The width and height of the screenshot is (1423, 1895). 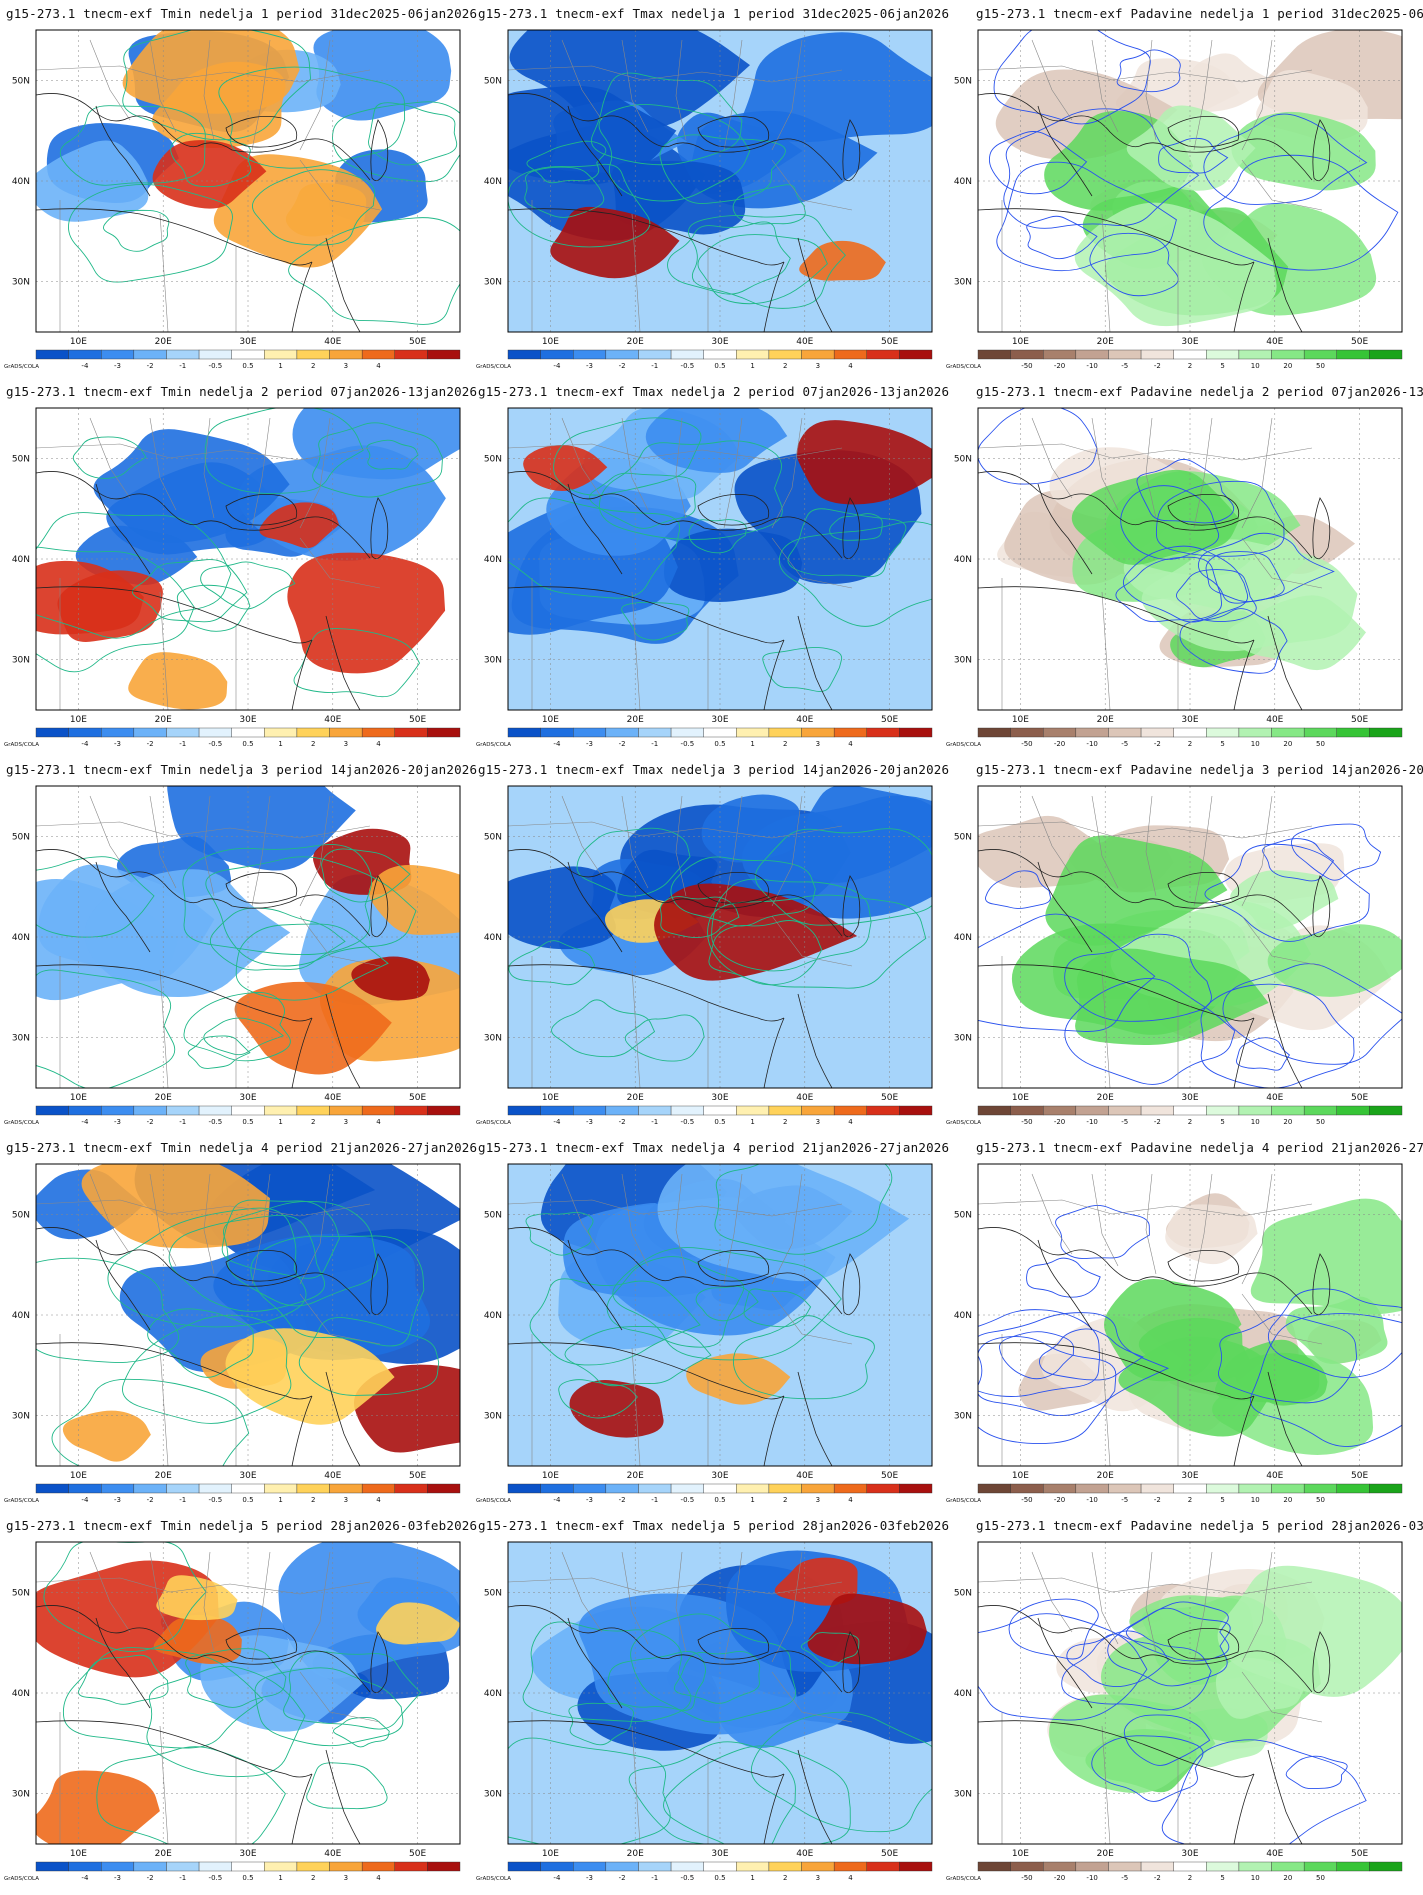 What do you see at coordinates (21, 837) in the screenshot?
I see `latitude-tick-label: 50N` at bounding box center [21, 837].